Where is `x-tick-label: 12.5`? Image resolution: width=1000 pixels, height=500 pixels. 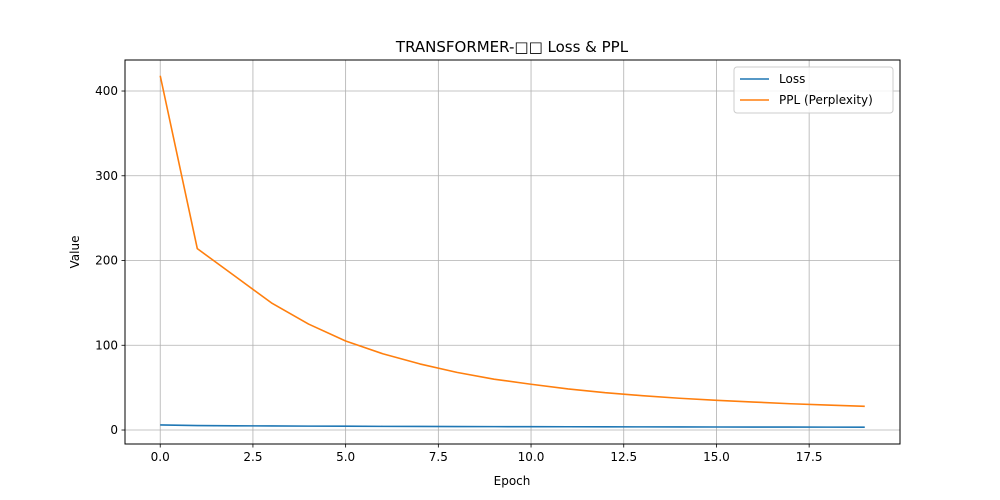
x-tick-label: 12.5 is located at coordinates (623, 457).